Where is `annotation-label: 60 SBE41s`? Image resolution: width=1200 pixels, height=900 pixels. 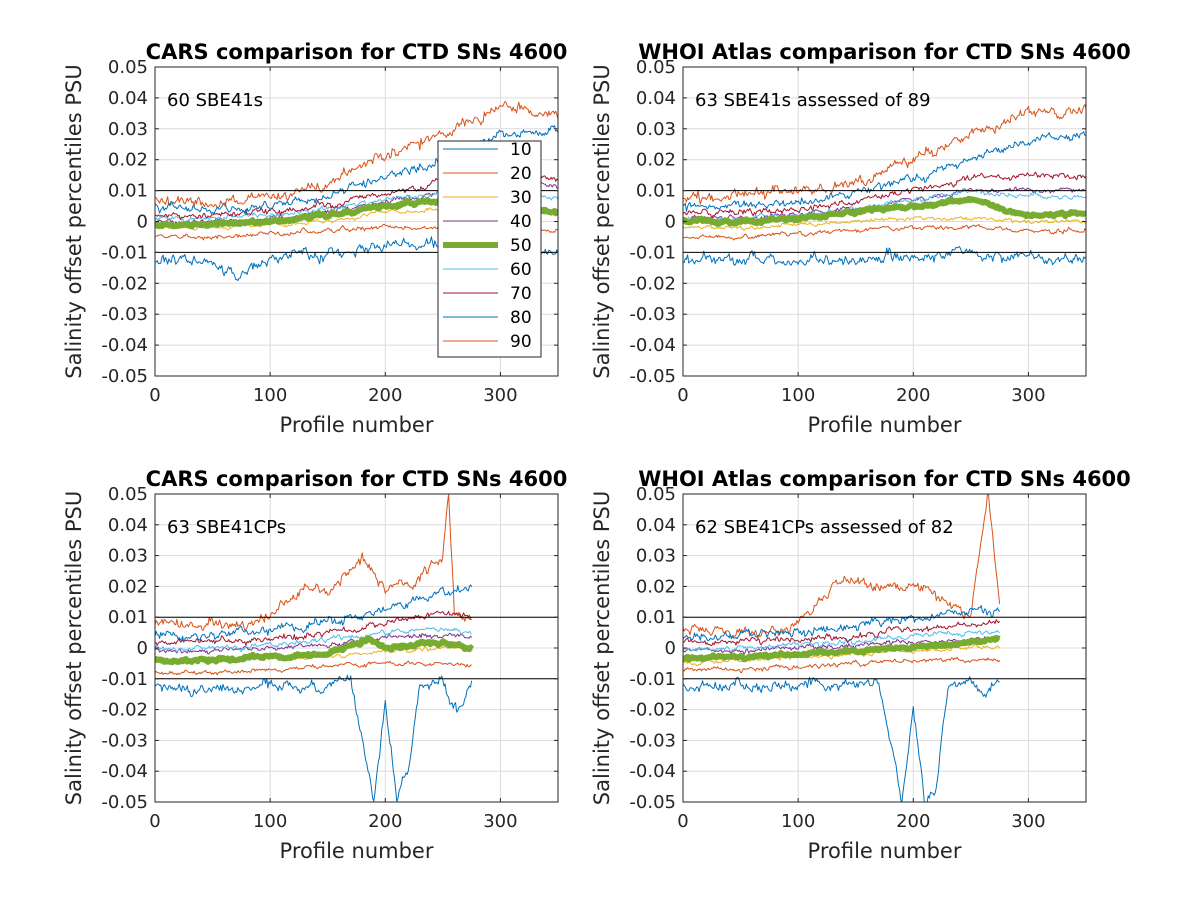 annotation-label: 60 SBE41s is located at coordinates (215, 100).